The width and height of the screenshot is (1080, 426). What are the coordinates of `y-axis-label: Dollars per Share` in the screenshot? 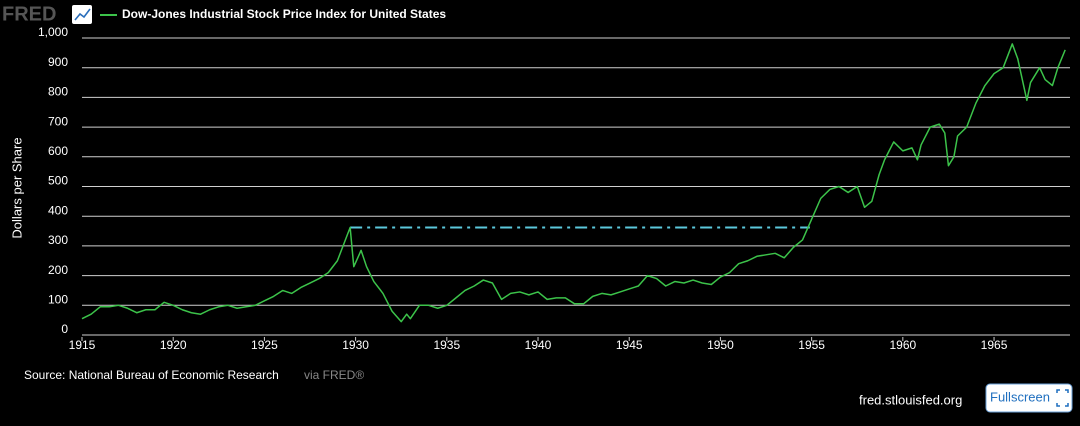 It's located at (16, 187).